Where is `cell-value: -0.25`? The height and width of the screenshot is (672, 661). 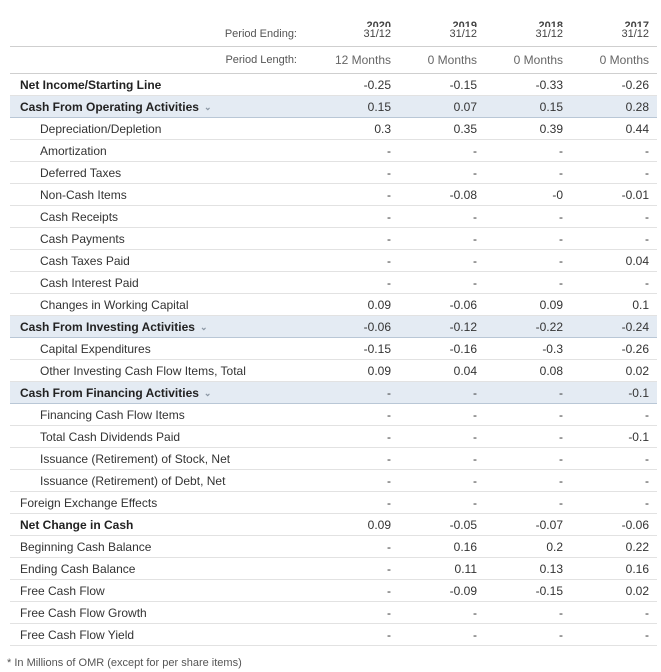
cell-value: -0.25 is located at coordinates (356, 84).